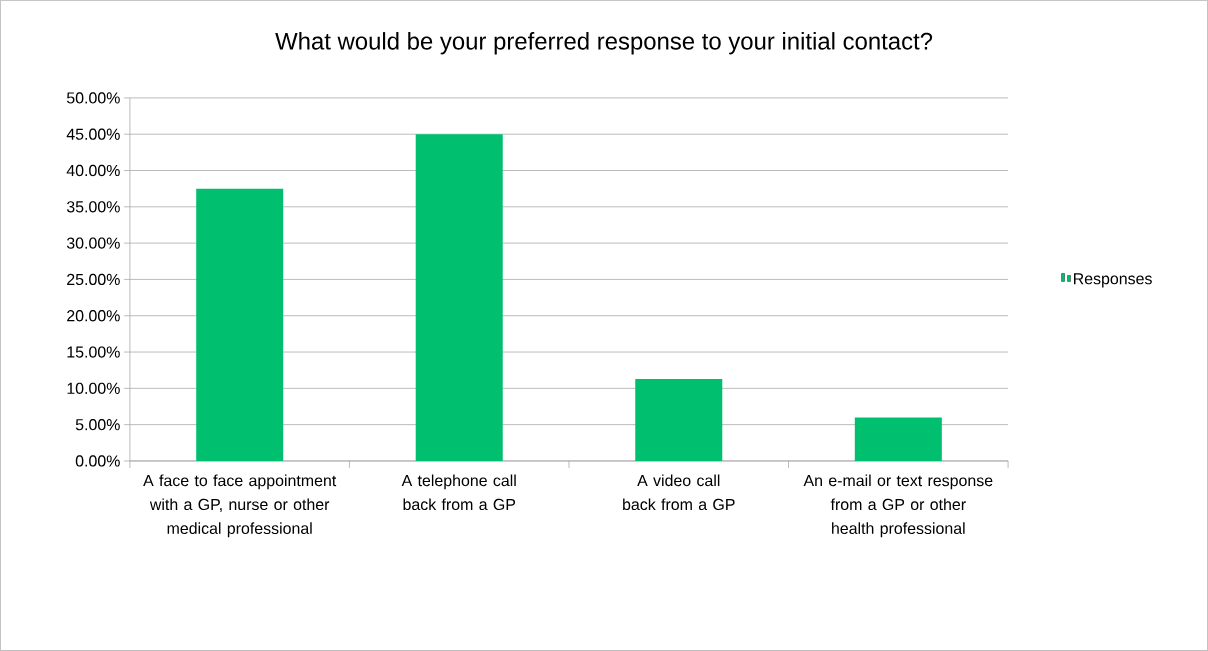 Image resolution: width=1208 pixels, height=651 pixels. Describe the element at coordinates (1113, 280) in the screenshot. I see `legend-label: Responses` at that location.